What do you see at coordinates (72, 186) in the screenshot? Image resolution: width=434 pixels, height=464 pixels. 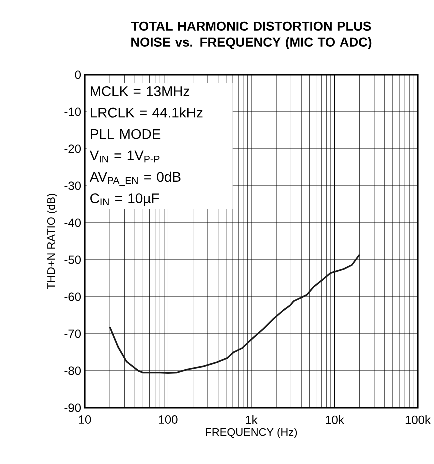 I see `y-tick-label: -30` at bounding box center [72, 186].